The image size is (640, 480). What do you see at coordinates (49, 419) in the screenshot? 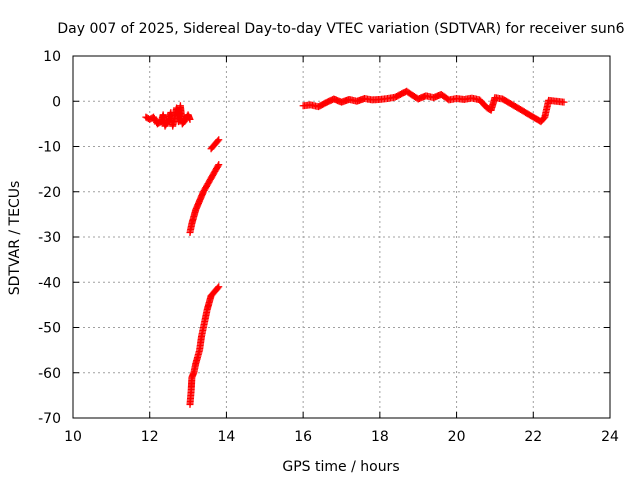
I see `y-tick-label: -70` at bounding box center [49, 419].